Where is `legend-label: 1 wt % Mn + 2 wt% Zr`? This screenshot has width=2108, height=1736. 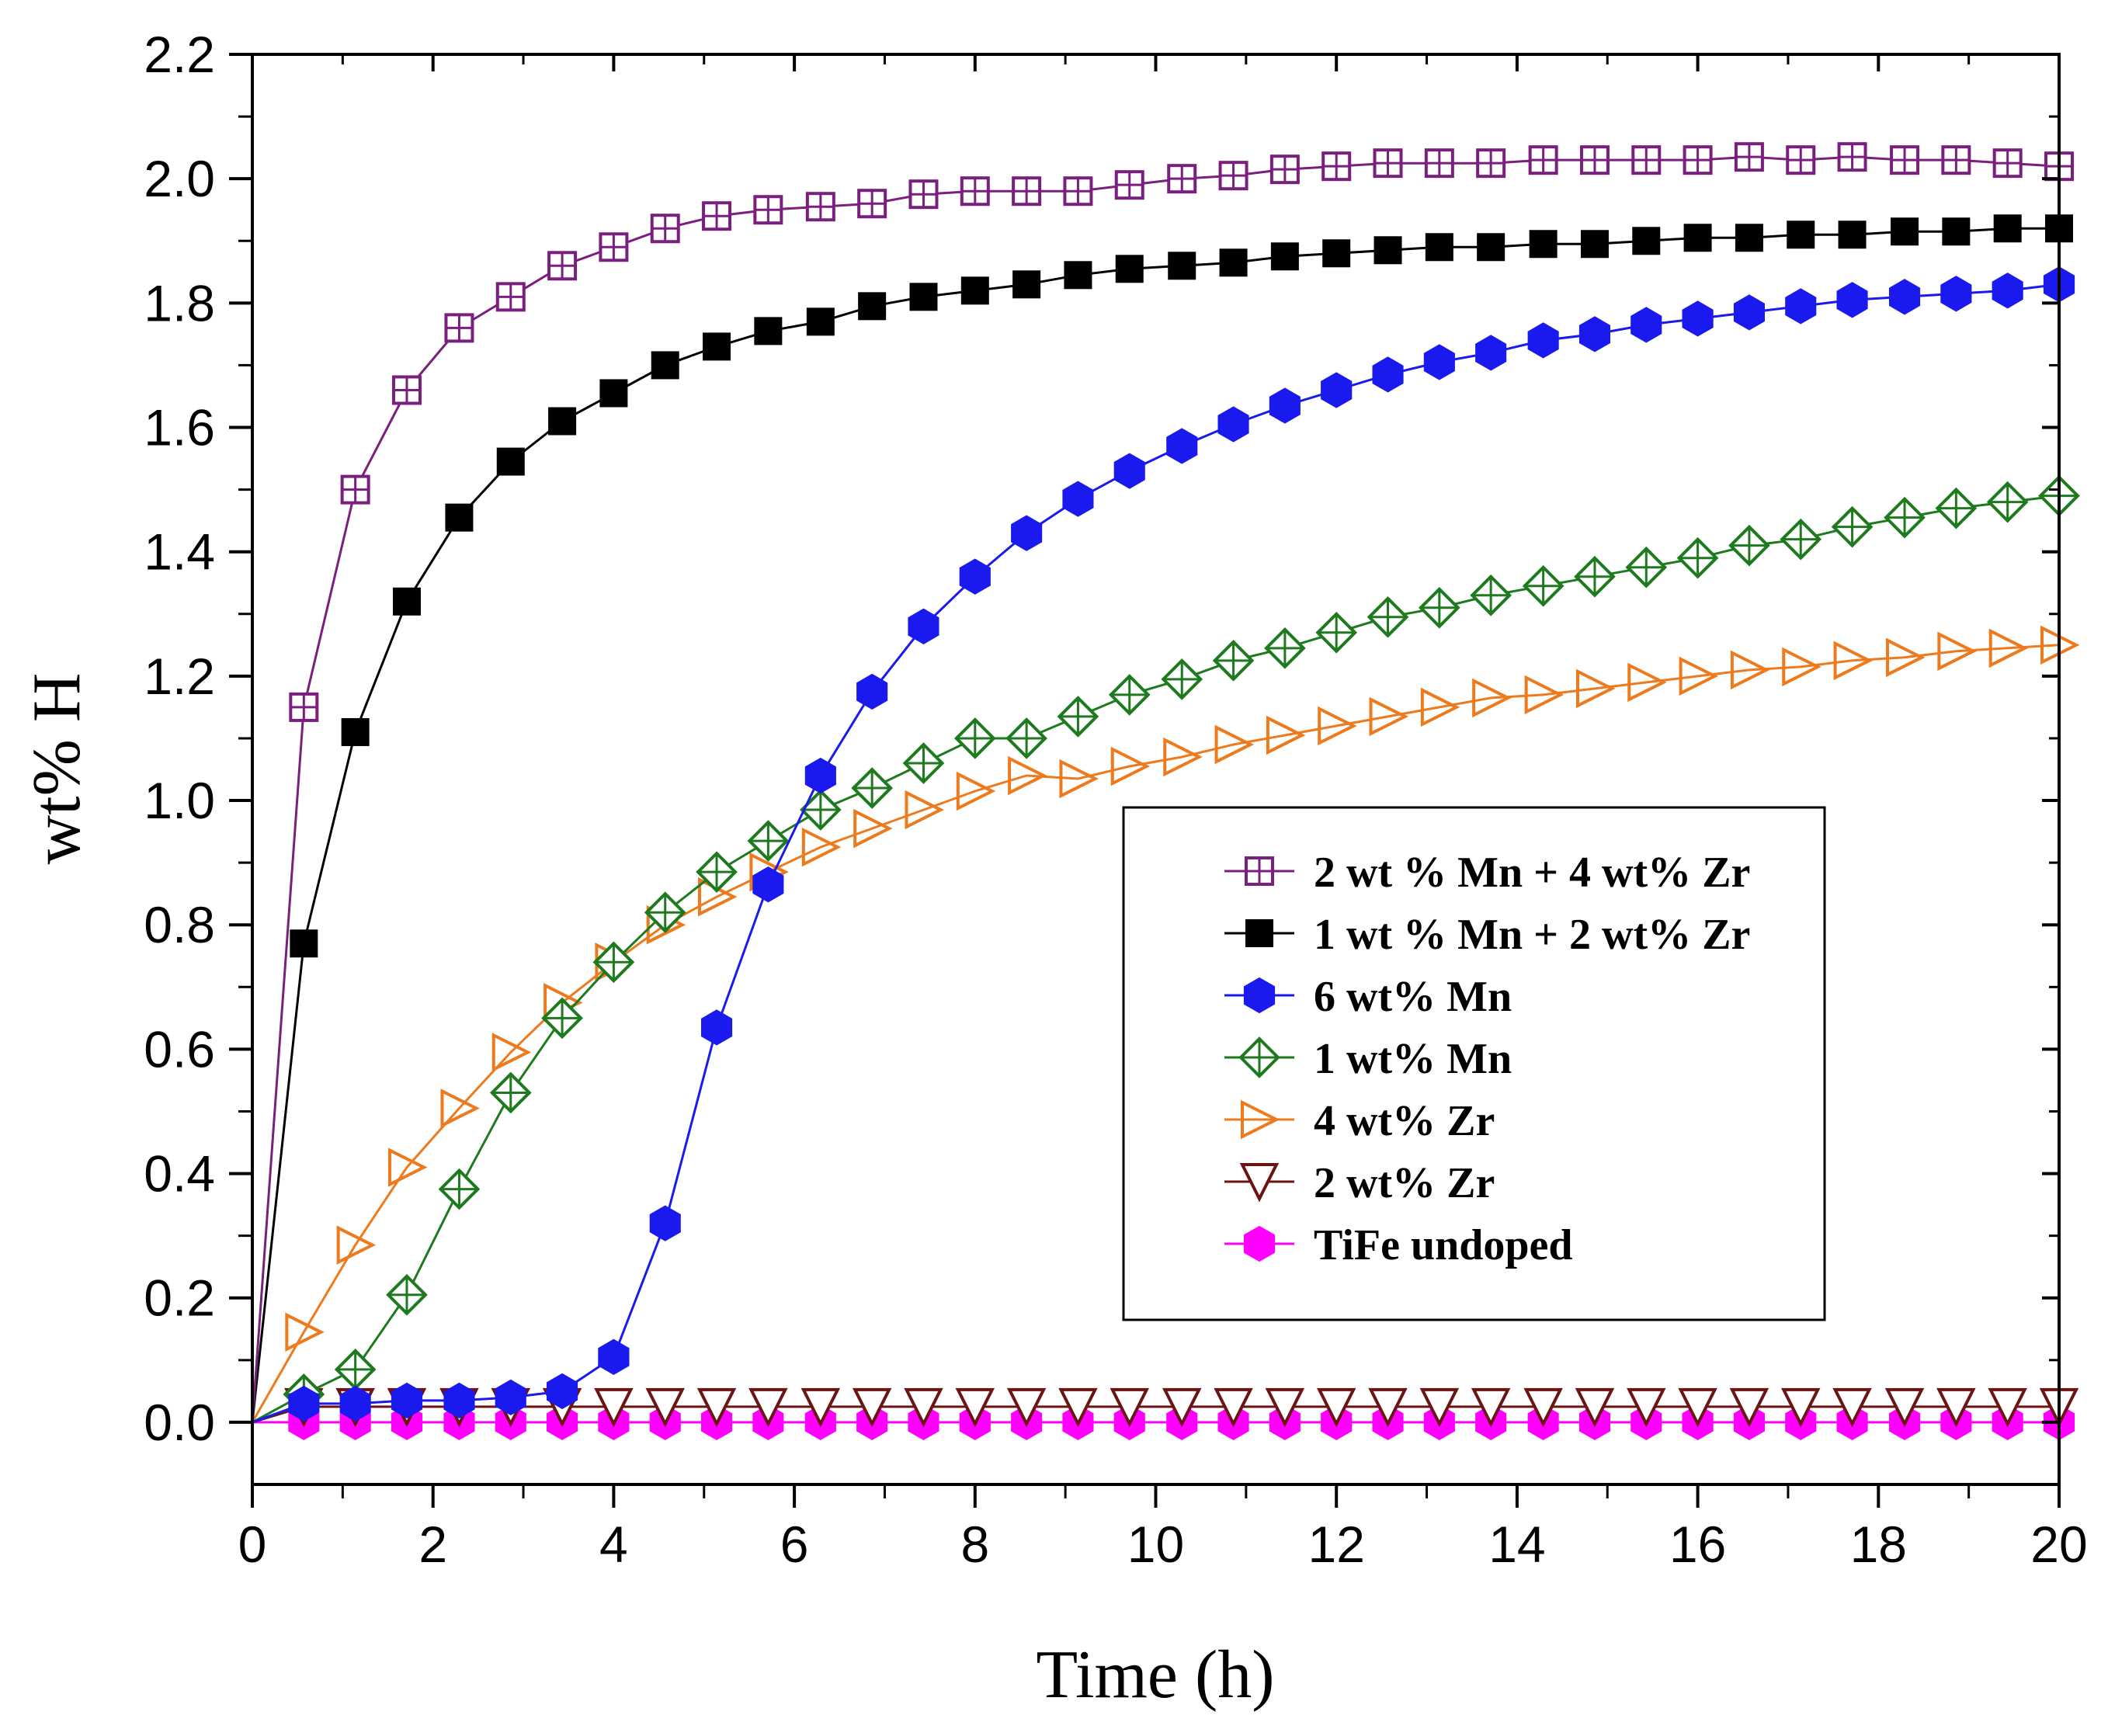 legend-label: 1 wt % Mn + 2 wt% Zr is located at coordinates (1532, 935).